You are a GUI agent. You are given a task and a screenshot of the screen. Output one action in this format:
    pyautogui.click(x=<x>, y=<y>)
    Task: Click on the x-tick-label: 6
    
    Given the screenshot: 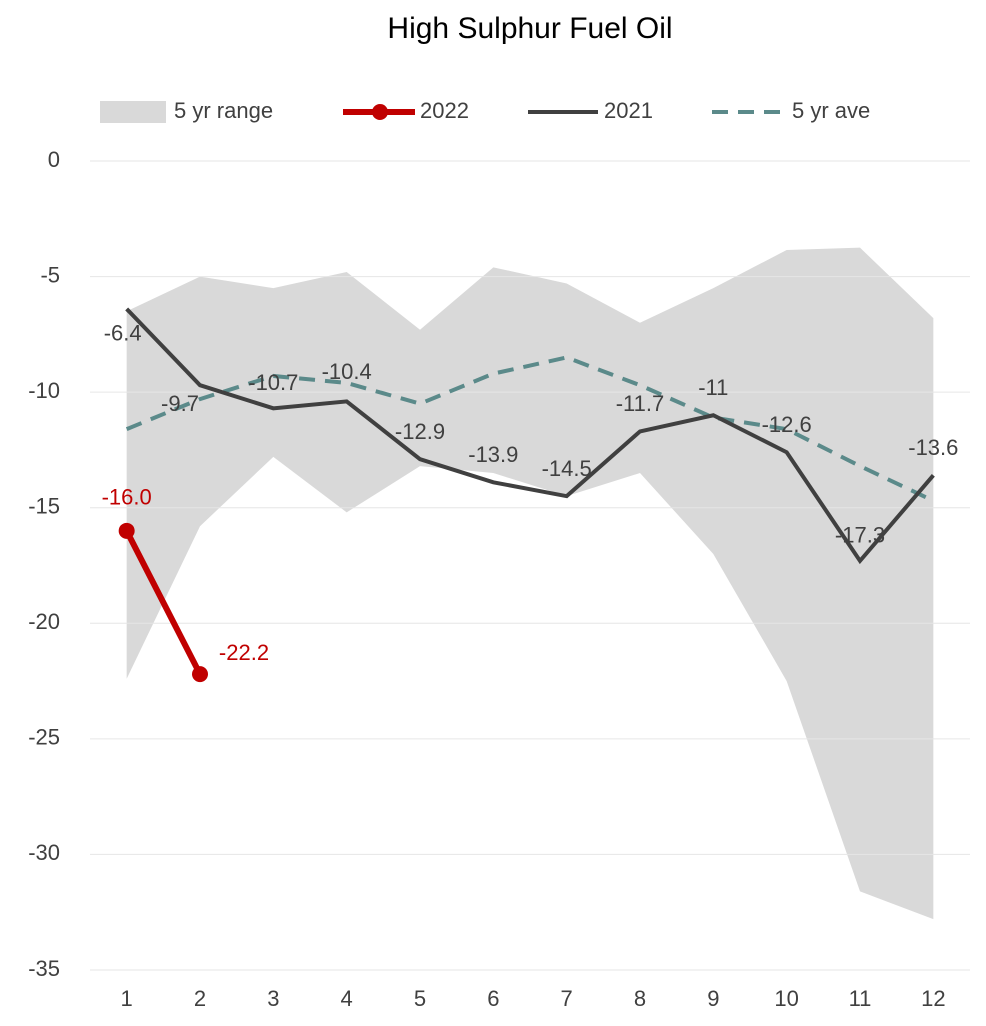 What is the action you would take?
    pyautogui.click(x=493, y=998)
    